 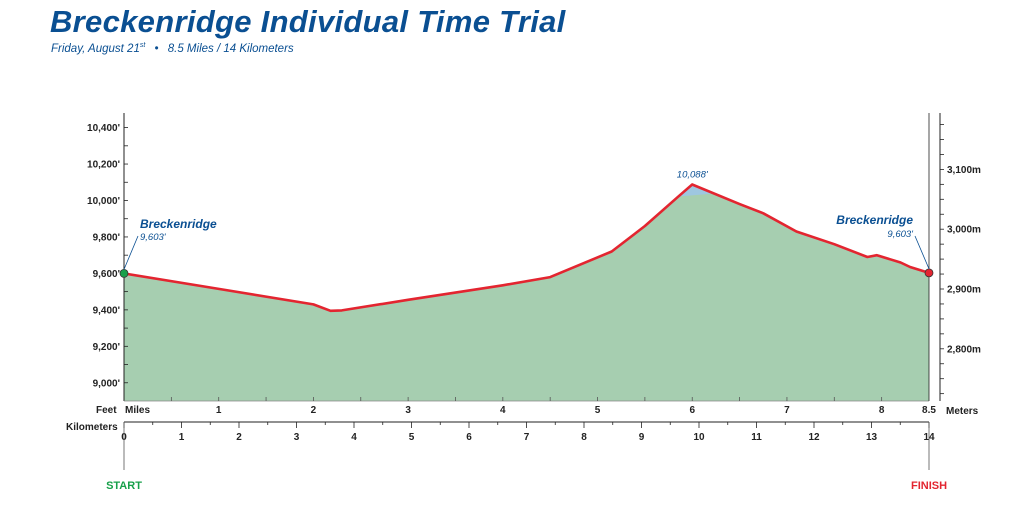 I want to click on km-tick-label: 3, so click(x=297, y=437).